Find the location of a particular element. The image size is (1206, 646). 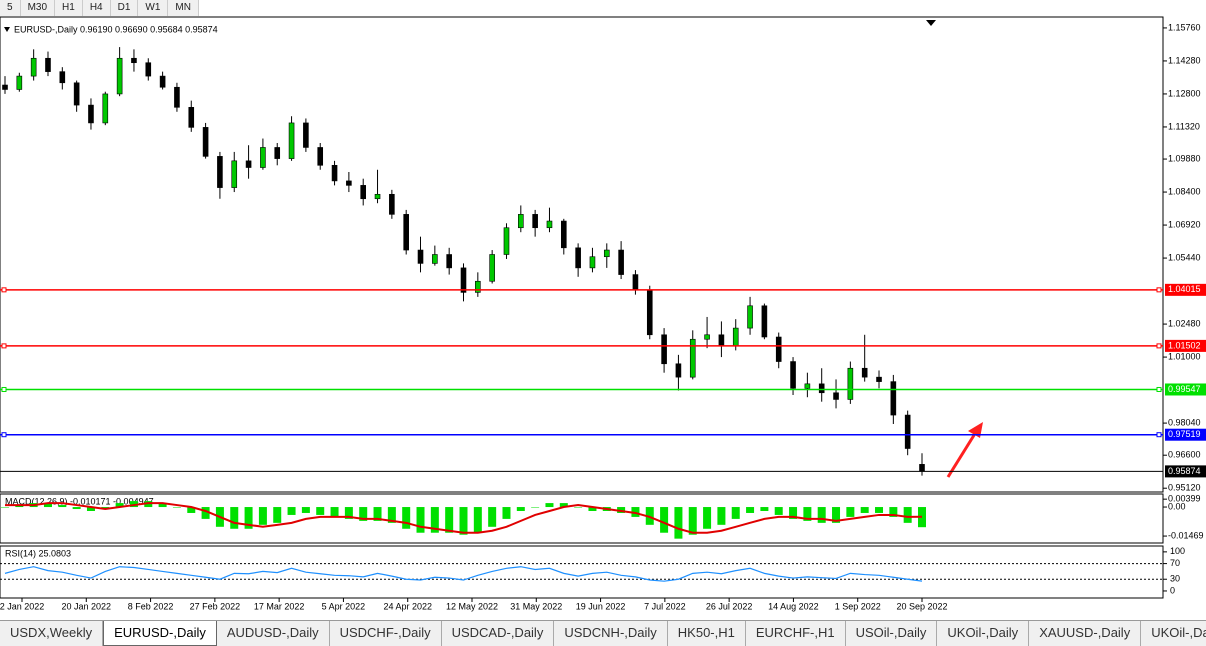

symbol-tab: EURCHF-,H1 is located at coordinates (796, 633).